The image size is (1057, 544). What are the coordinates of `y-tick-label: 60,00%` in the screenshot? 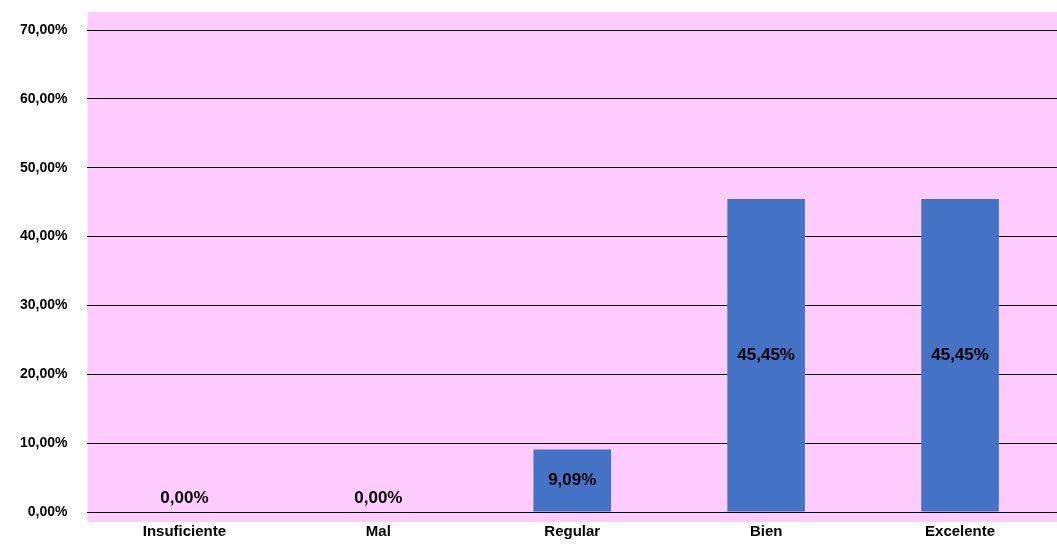 It's located at (44, 97).